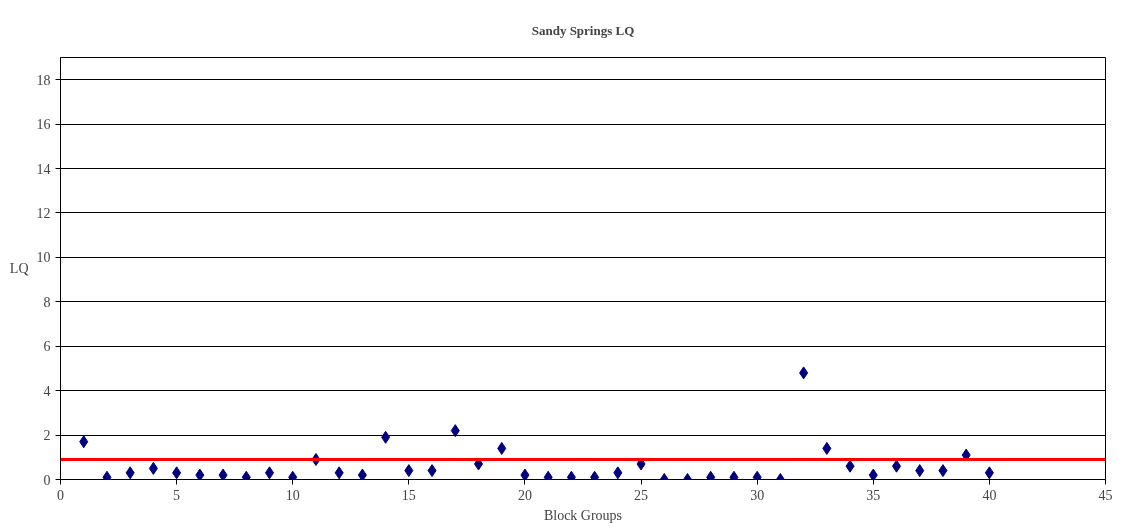 The width and height of the screenshot is (1139, 529). I want to click on x-tick-label: 0, so click(60, 495).